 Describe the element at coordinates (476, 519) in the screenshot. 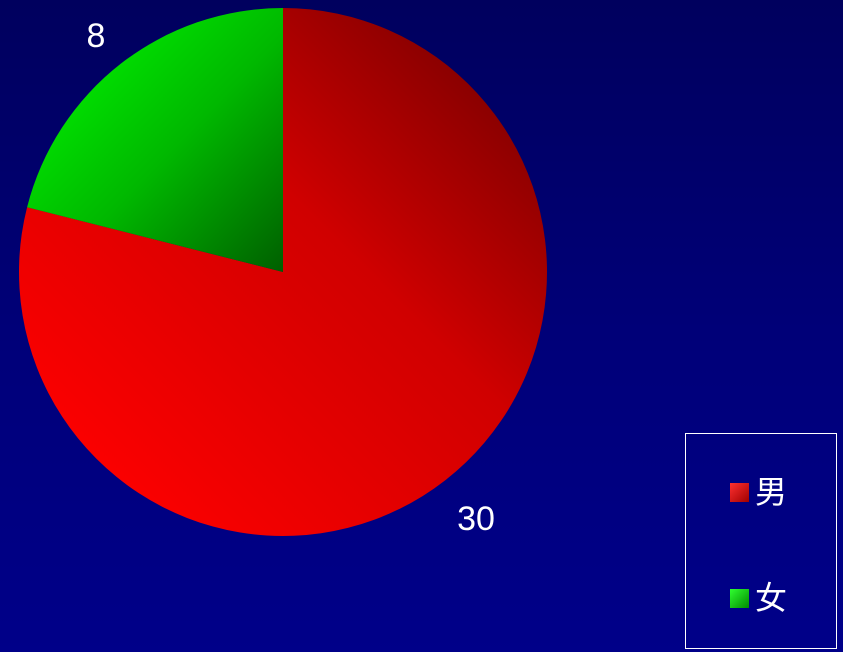

I see `data-label-male: 30` at that location.